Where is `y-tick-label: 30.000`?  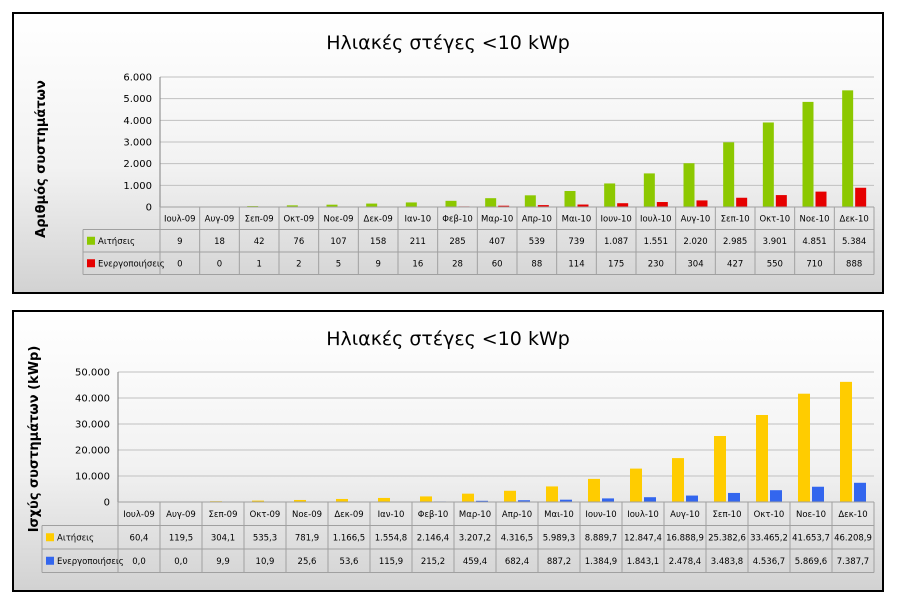
y-tick-label: 30.000 is located at coordinates (92, 425).